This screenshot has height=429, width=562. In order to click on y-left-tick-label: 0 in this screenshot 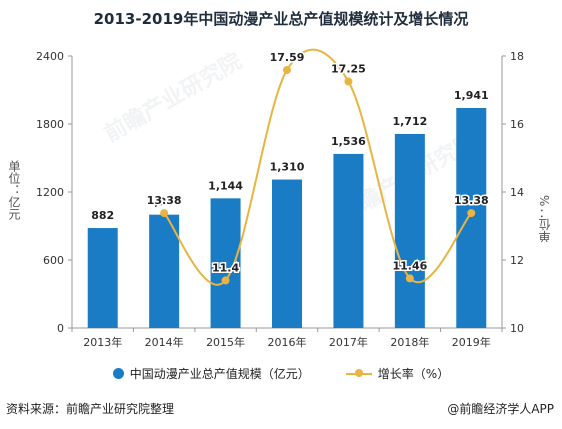, I will do `click(60, 328)`.